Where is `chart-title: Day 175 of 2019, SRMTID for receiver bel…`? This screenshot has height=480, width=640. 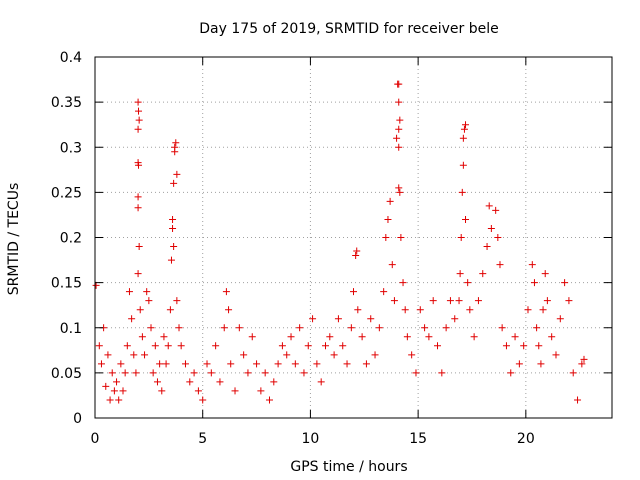 chart-title: Day 175 of 2019, SRMTID for receiver bel… is located at coordinates (348, 29).